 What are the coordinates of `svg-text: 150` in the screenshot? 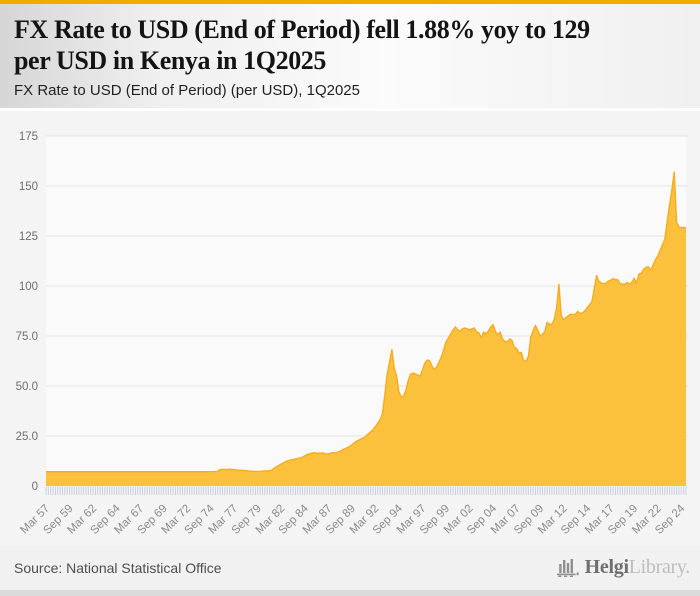 It's located at (28, 187).